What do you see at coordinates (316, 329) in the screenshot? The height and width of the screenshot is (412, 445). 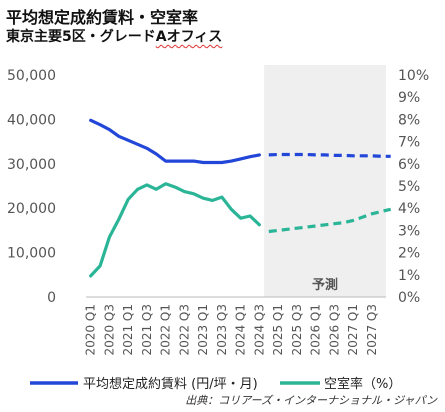 I see `x-tick-label: 2026 Q1` at bounding box center [316, 329].